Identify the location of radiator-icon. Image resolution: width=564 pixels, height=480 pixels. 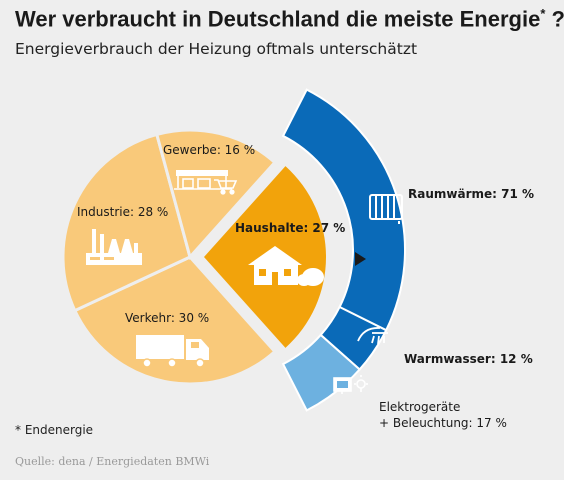
(386, 209).